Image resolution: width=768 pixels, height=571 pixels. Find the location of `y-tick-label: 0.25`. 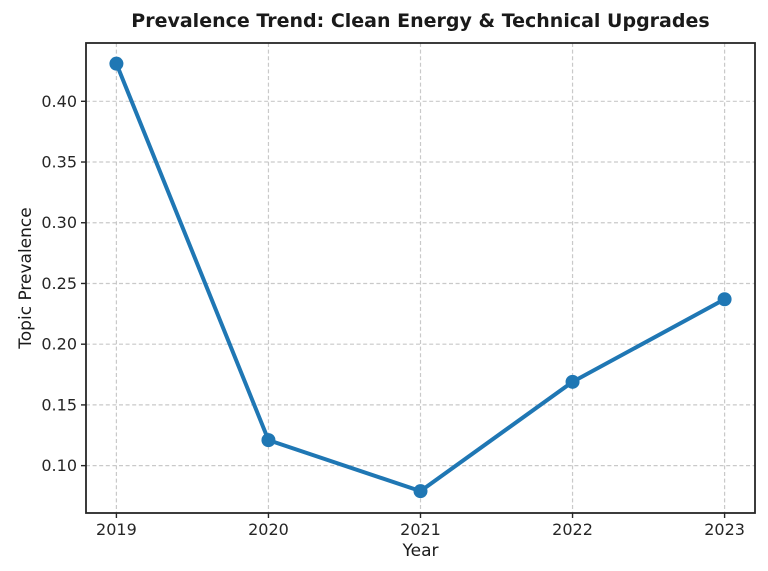

y-tick-label: 0.25 is located at coordinates (59, 283).